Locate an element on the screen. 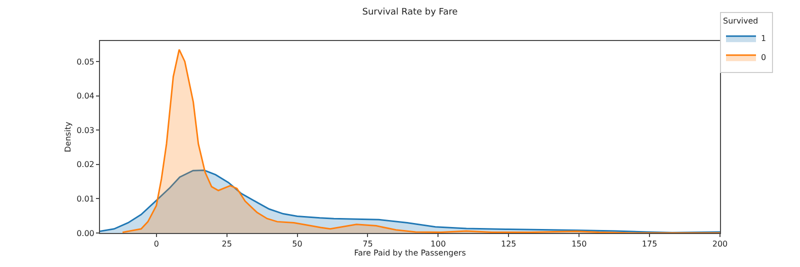 This screenshot has height=267, width=800. legend-label: 1 is located at coordinates (763, 39).